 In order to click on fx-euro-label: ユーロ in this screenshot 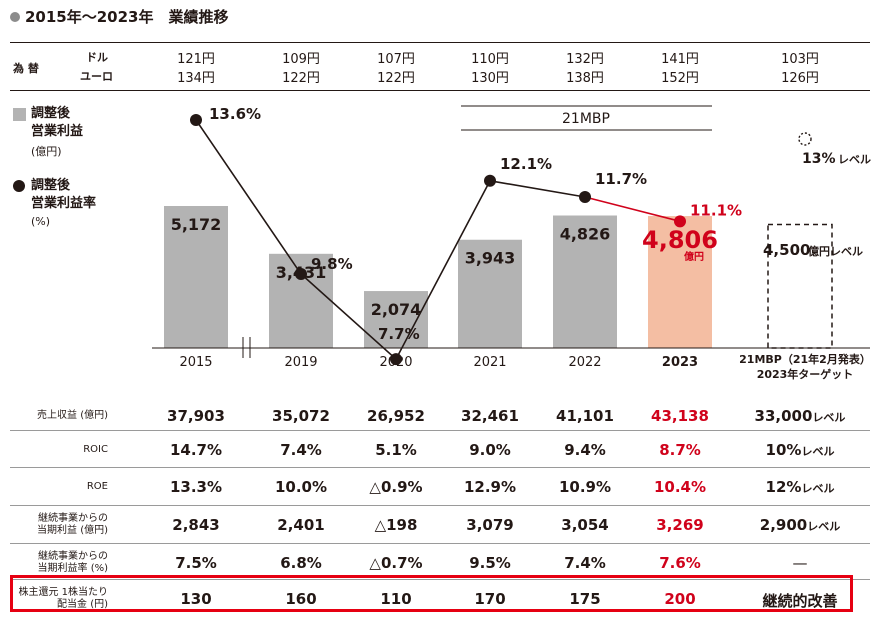, I will do `click(96, 76)`.